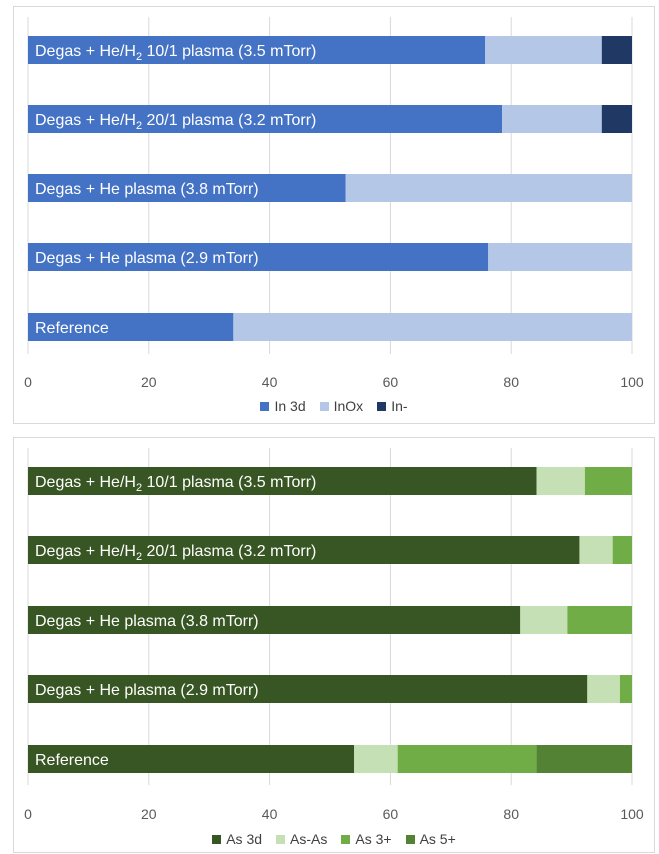 This screenshot has width=659, height=854. What do you see at coordinates (437, 839) in the screenshot?
I see `legend-label: As 5+` at bounding box center [437, 839].